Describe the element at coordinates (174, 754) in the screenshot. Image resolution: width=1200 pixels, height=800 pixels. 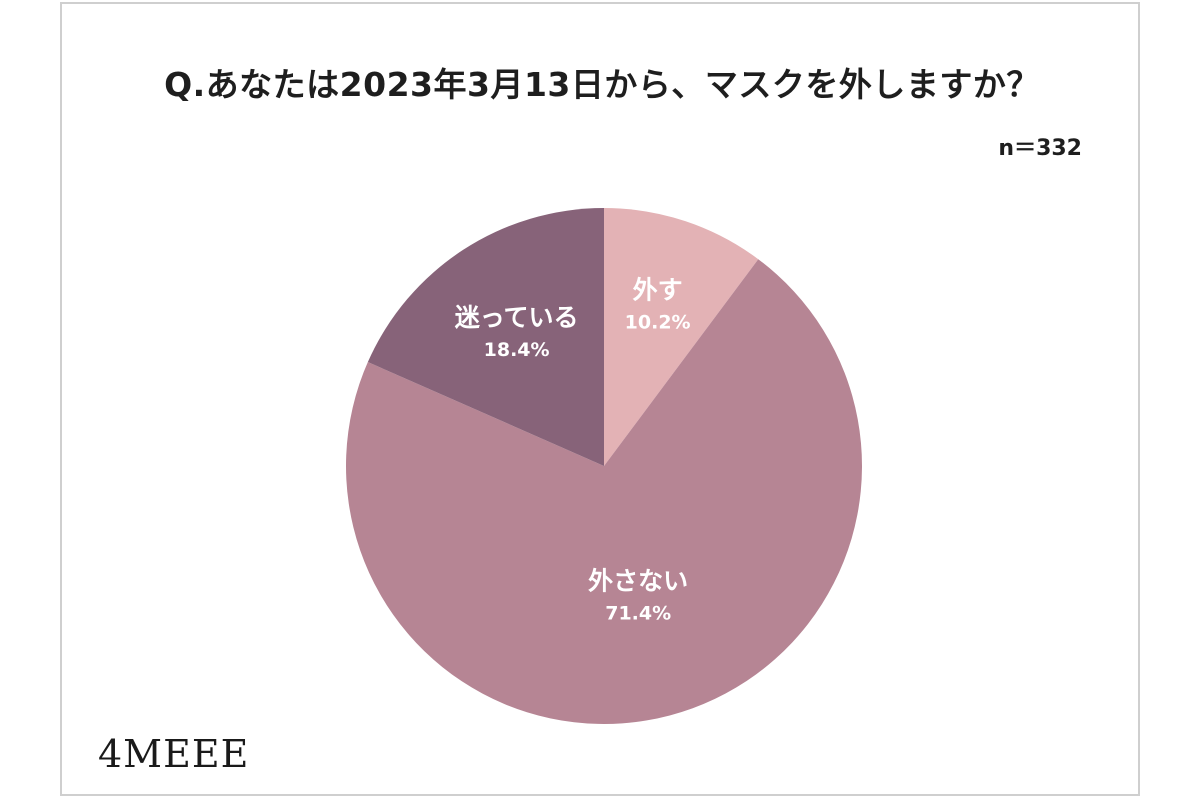
I see `brand-logo: 4MEEE` at that location.